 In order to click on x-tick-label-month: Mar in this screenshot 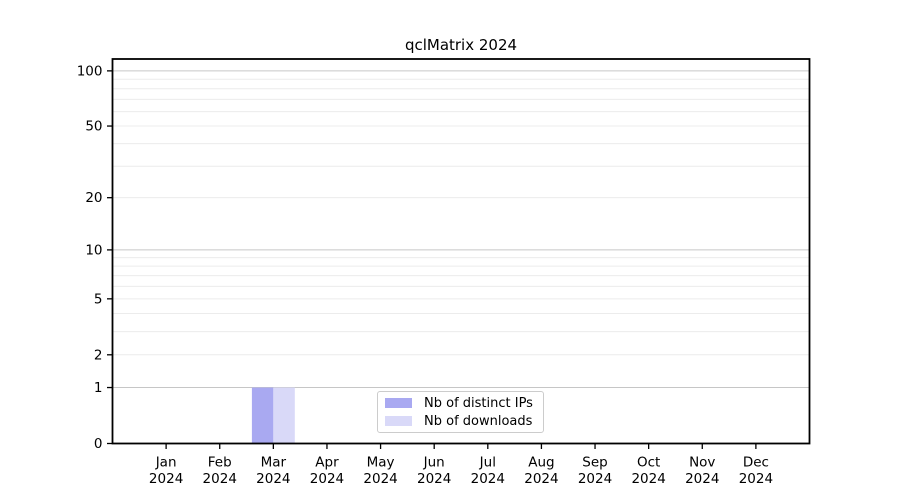, I will do `click(274, 463)`.